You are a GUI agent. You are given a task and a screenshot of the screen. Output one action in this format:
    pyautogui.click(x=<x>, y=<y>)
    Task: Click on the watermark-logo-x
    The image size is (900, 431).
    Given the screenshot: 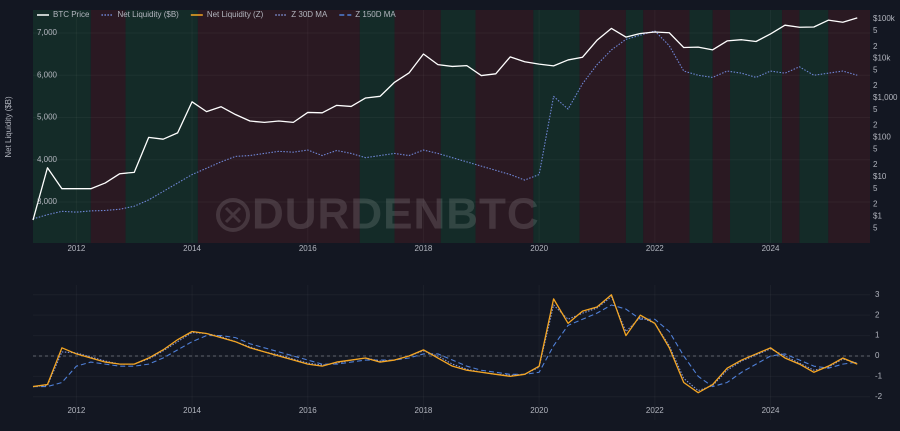 What is the action you would take?
    pyautogui.click(x=233, y=215)
    